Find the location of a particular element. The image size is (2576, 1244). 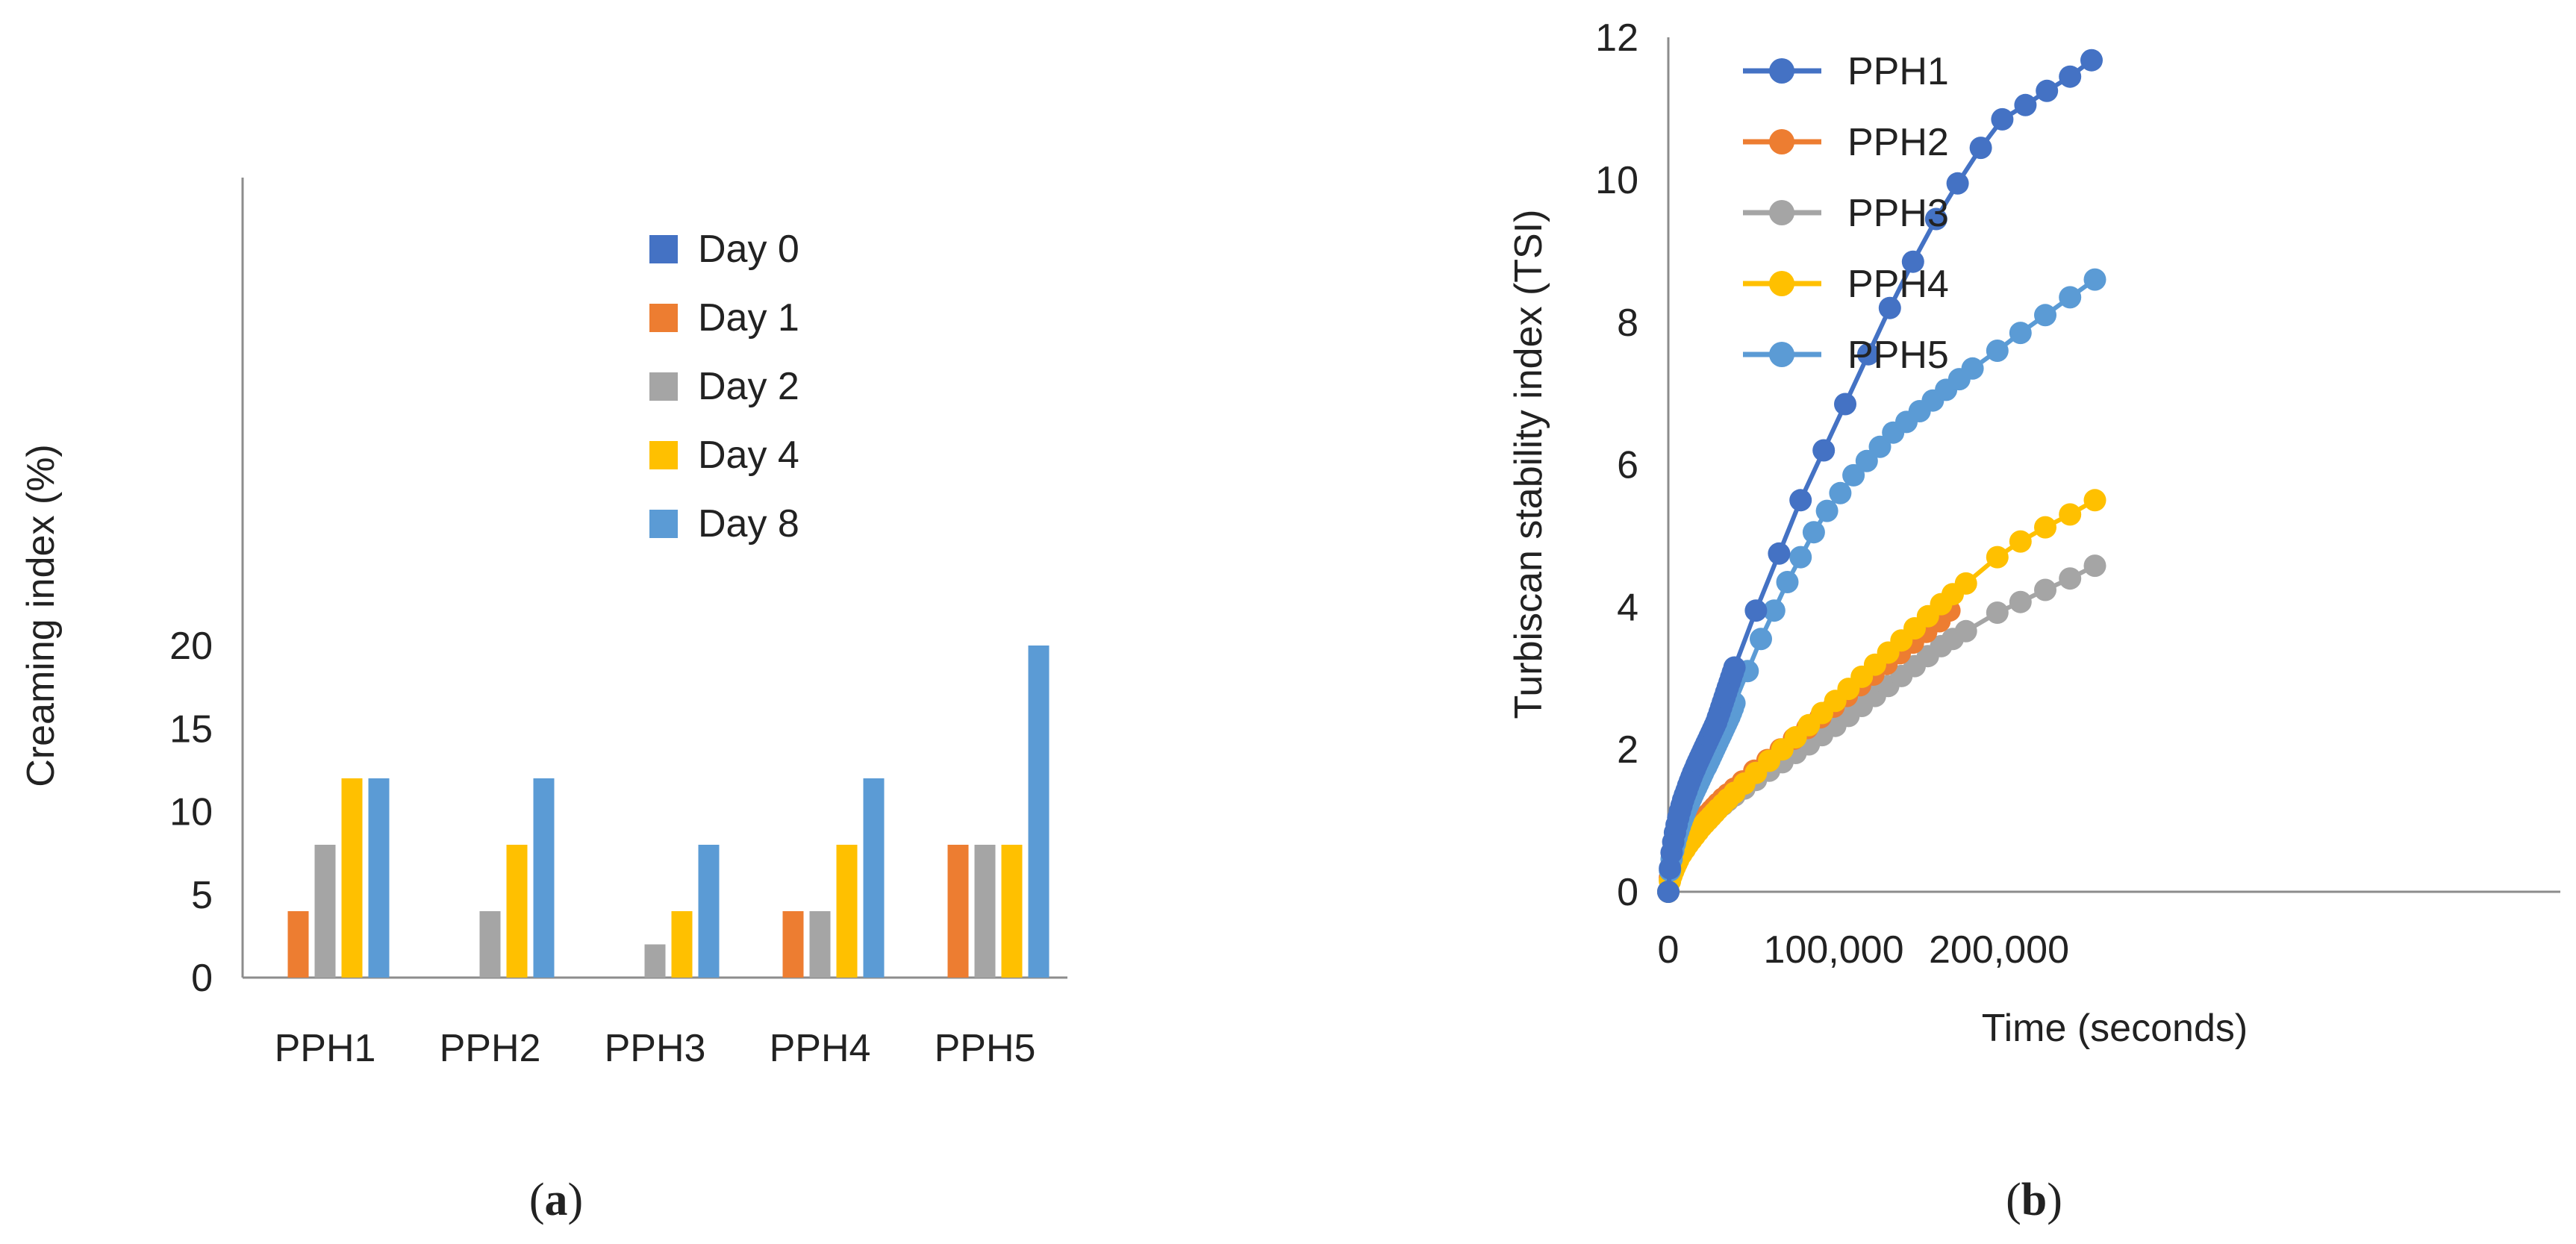

bar-chart-y-tick-10: 10 is located at coordinates (191, 812).